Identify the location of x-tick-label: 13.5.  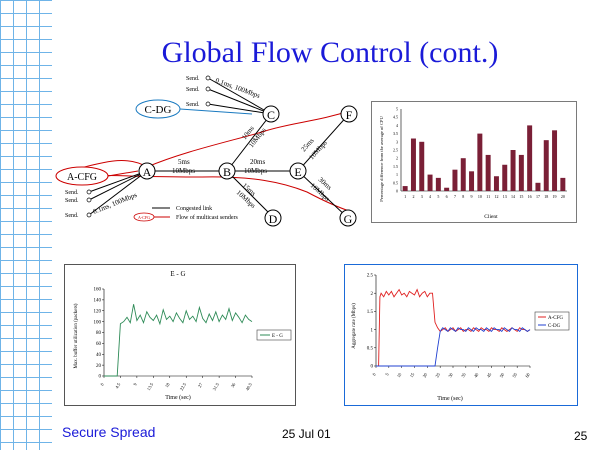
(150, 386).